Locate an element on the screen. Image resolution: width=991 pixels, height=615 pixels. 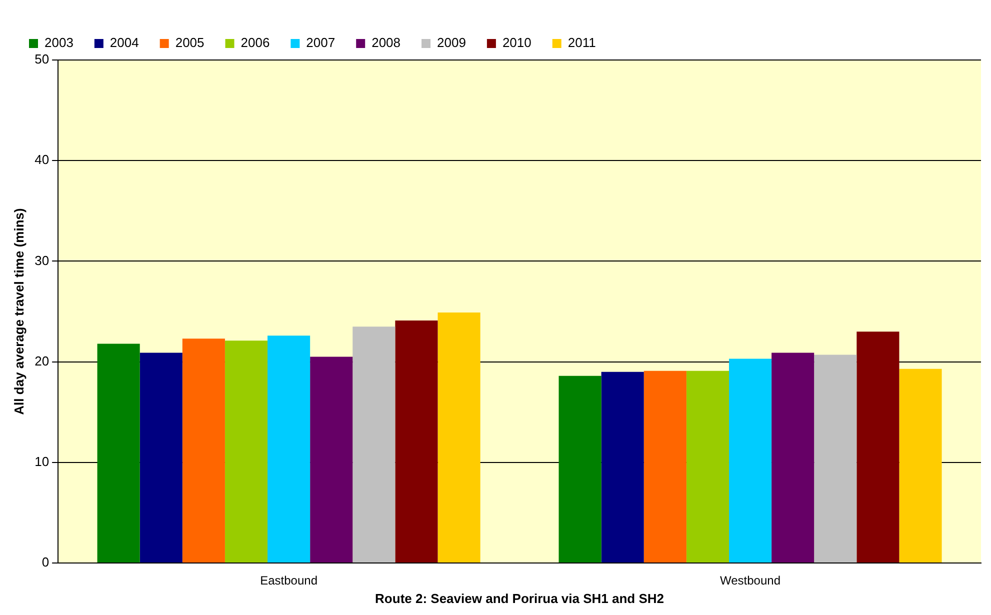
y-tick-label: 30 is located at coordinates (42, 260).